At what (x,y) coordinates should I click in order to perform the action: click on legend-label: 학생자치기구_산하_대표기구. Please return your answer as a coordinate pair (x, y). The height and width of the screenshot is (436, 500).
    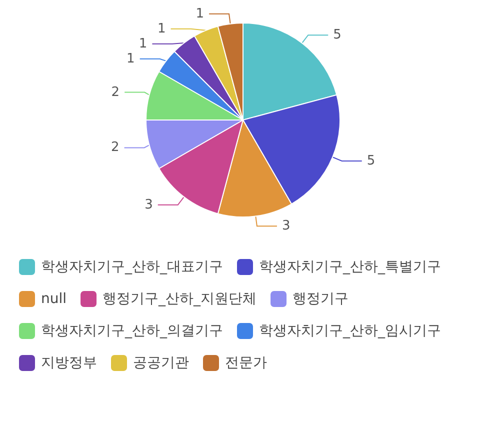
    Looking at the image, I should click on (132, 267).